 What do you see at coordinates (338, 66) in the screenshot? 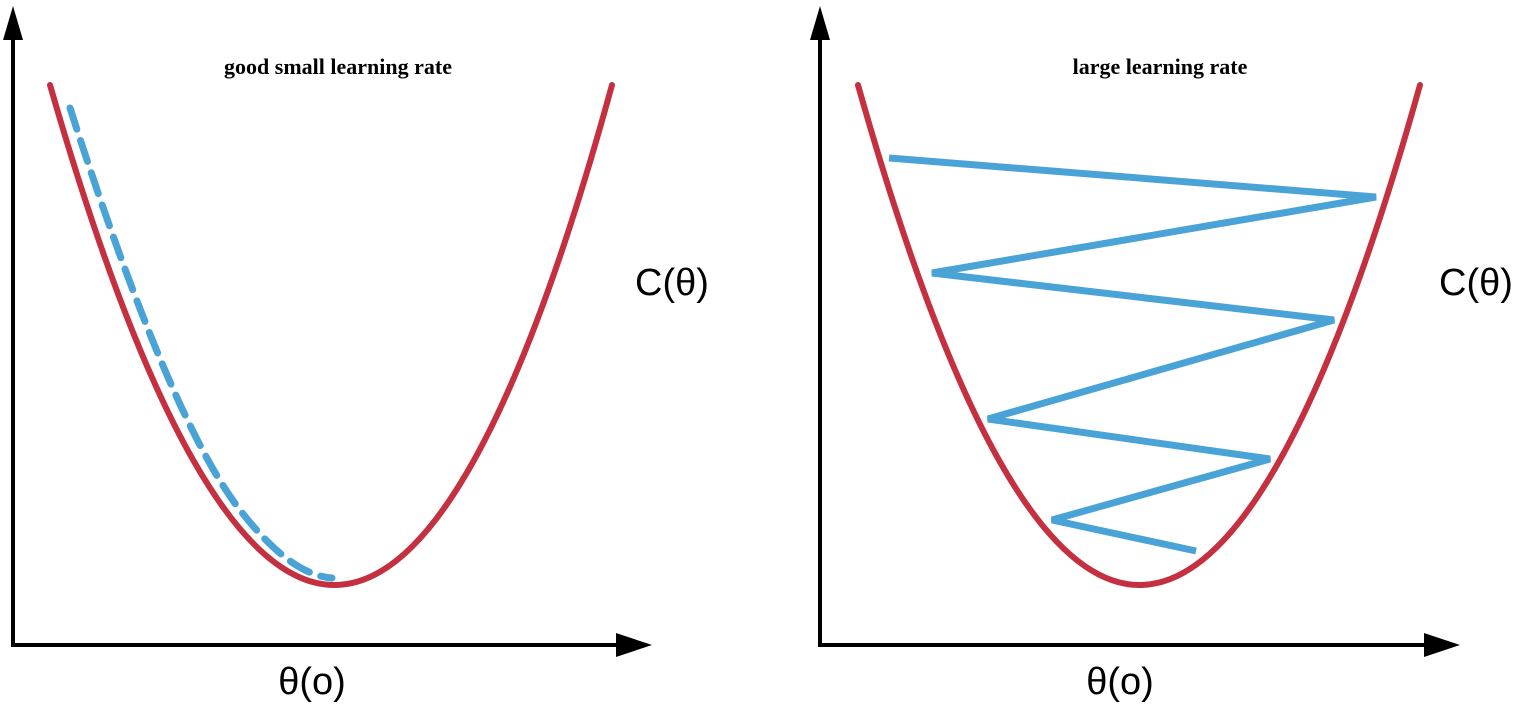
I see `panel-title: good small learning rate` at bounding box center [338, 66].